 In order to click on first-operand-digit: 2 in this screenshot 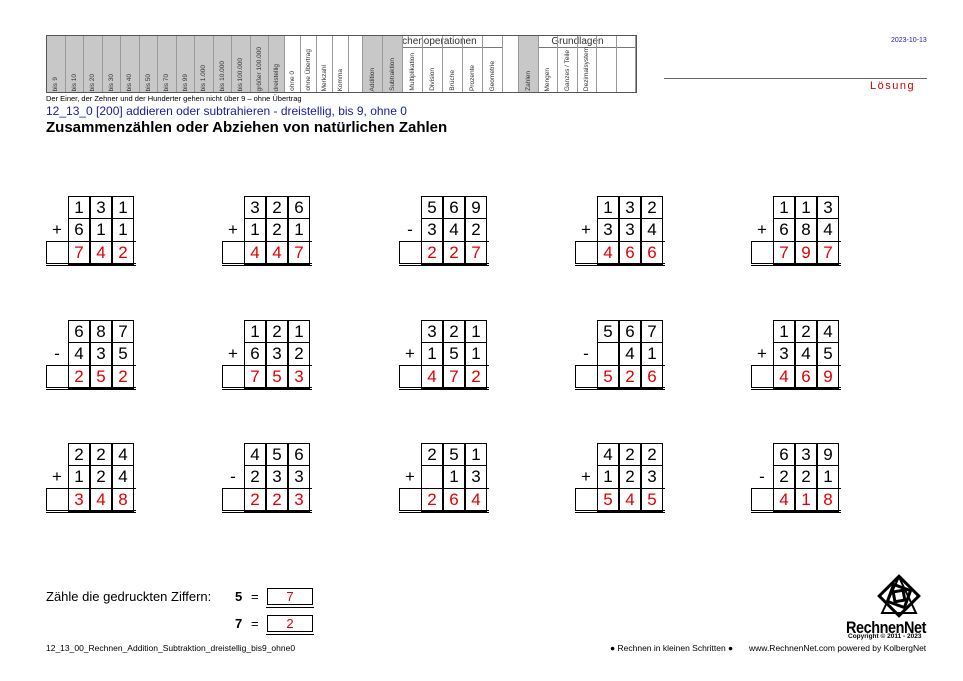, I will do `click(101, 454)`.